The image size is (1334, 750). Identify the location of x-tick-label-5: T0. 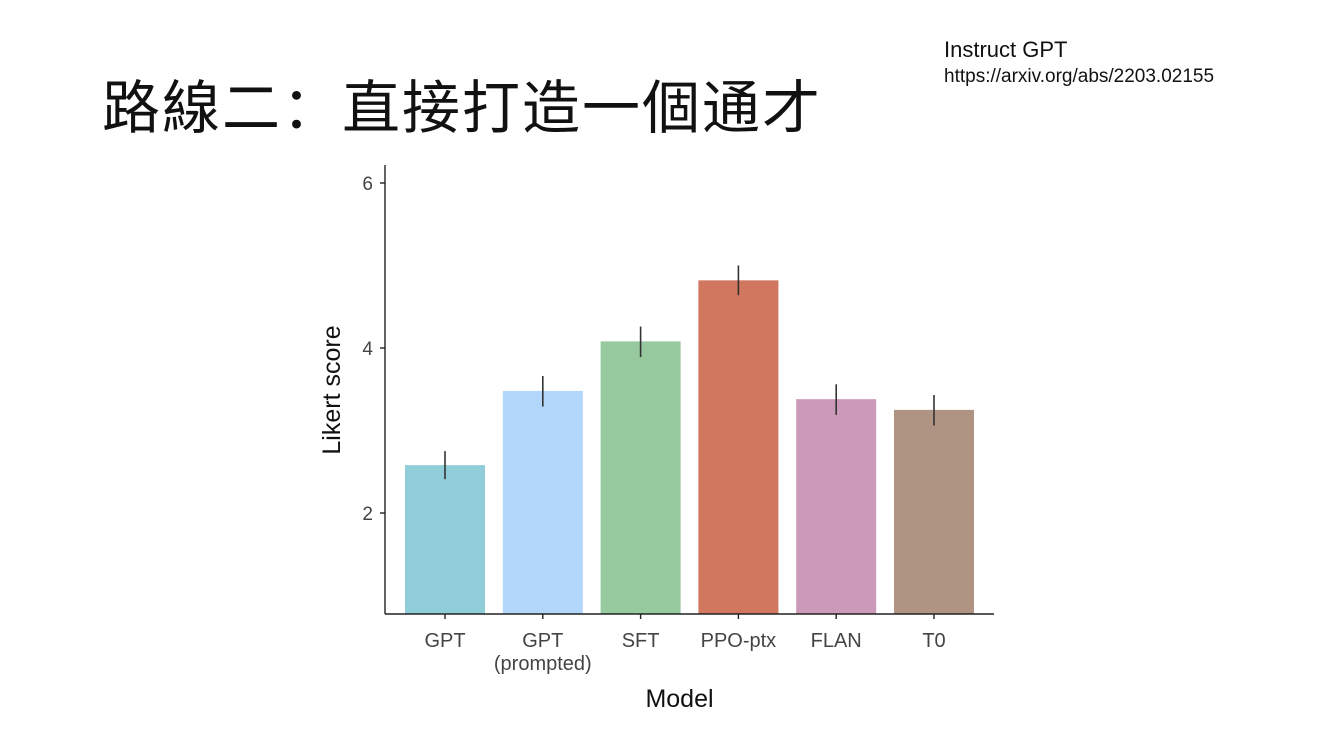
(933, 641).